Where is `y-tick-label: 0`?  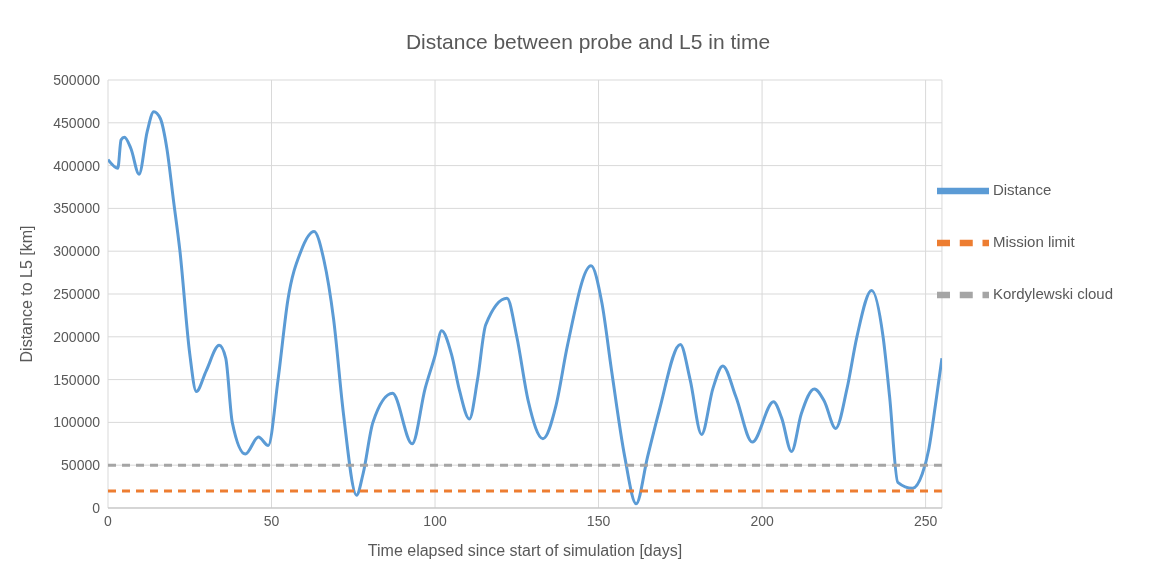
y-tick-label: 0 is located at coordinates (96, 507).